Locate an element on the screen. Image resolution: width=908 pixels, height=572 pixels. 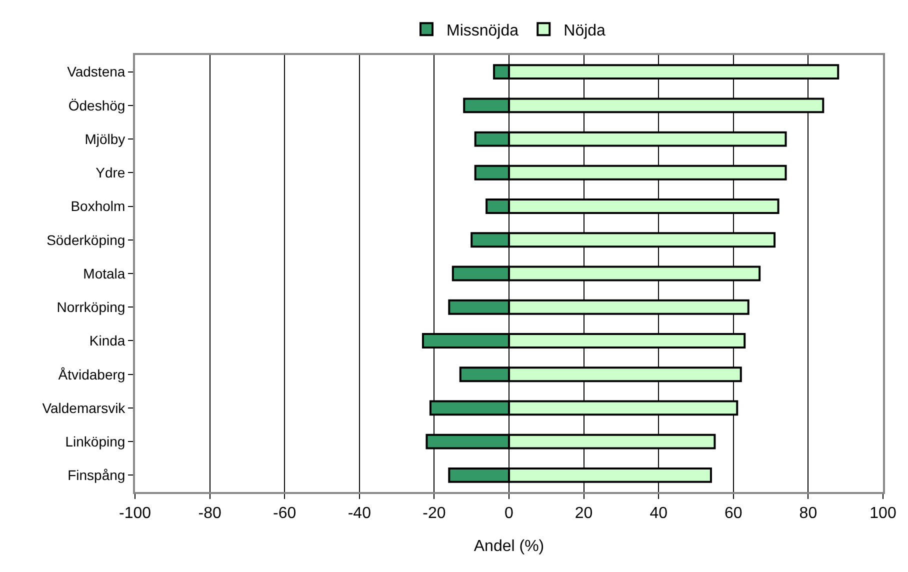
y-tick-label: Mjölby is located at coordinates (105, 138).